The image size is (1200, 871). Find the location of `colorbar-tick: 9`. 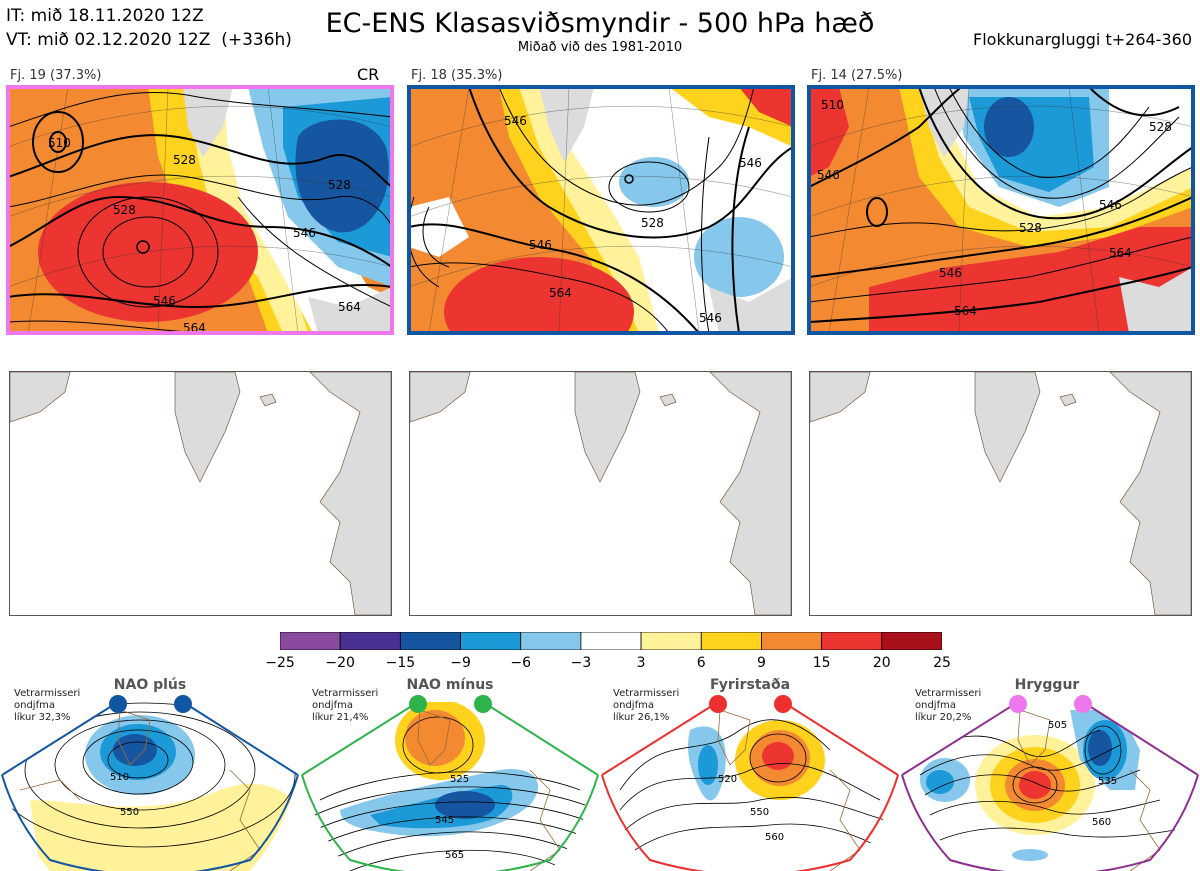

colorbar-tick: 9 is located at coordinates (761, 663).